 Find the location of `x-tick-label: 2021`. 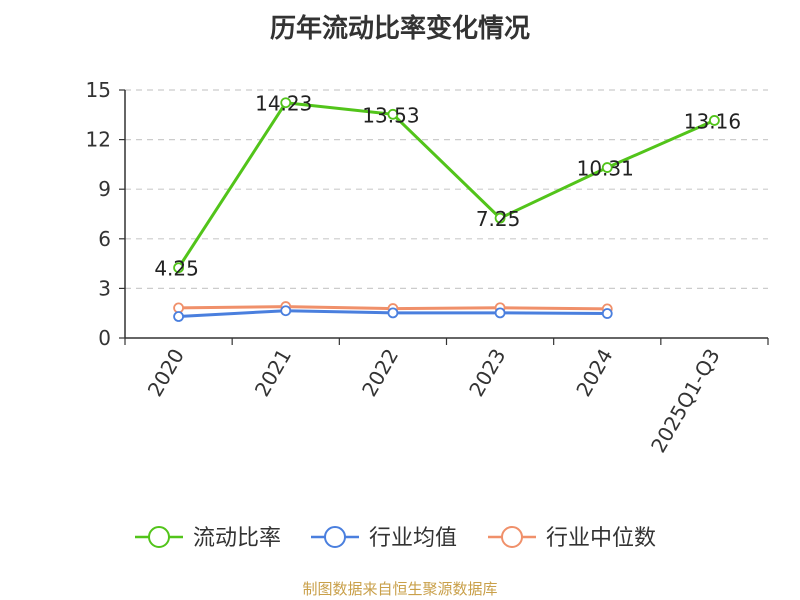

x-tick-label: 2021 is located at coordinates (273, 373).